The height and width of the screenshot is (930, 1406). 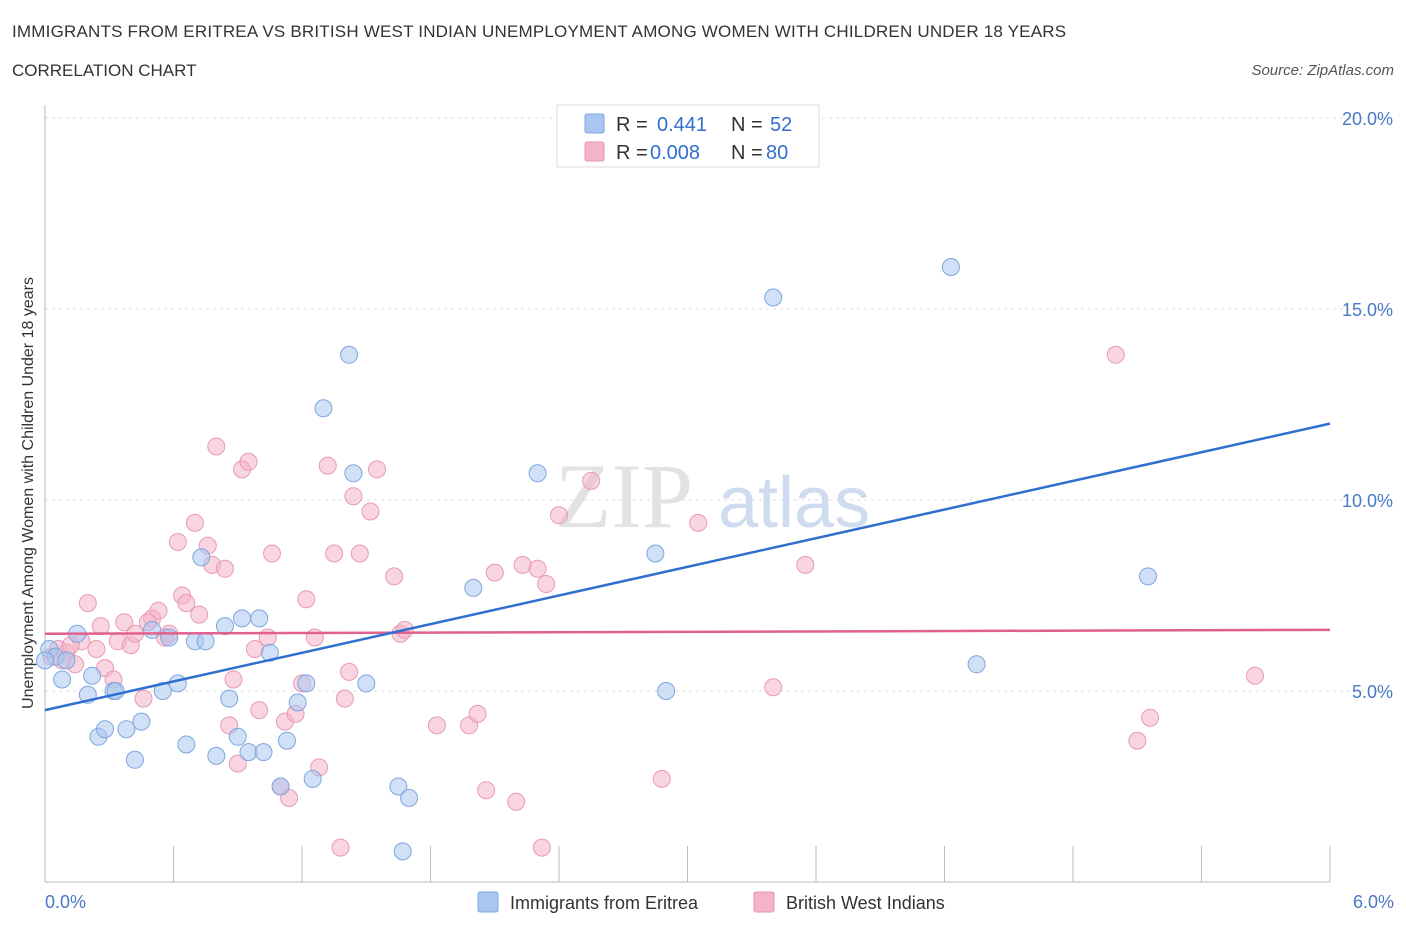 I want to click on source-label: Source: ZipAtlas.com, so click(x=1322, y=70).